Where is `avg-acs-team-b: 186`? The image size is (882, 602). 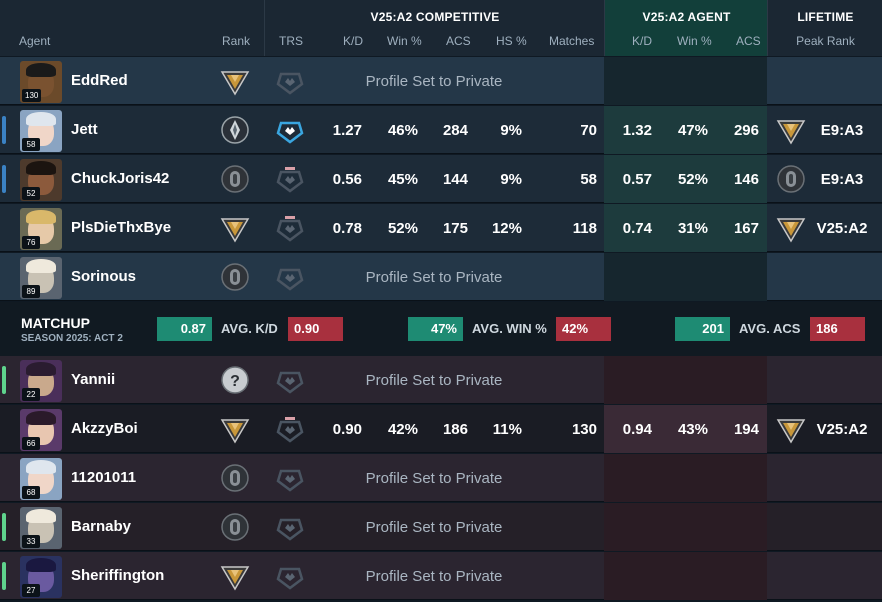 avg-acs-team-b: 186 is located at coordinates (837, 329).